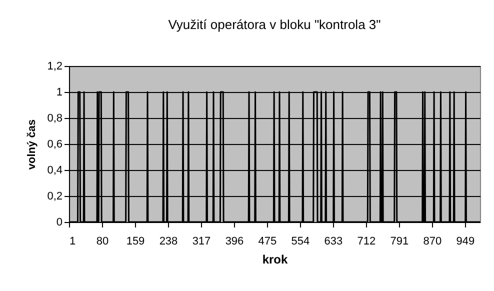 The height and width of the screenshot is (291, 494). I want to click on x-tick-label: 791, so click(399, 242).